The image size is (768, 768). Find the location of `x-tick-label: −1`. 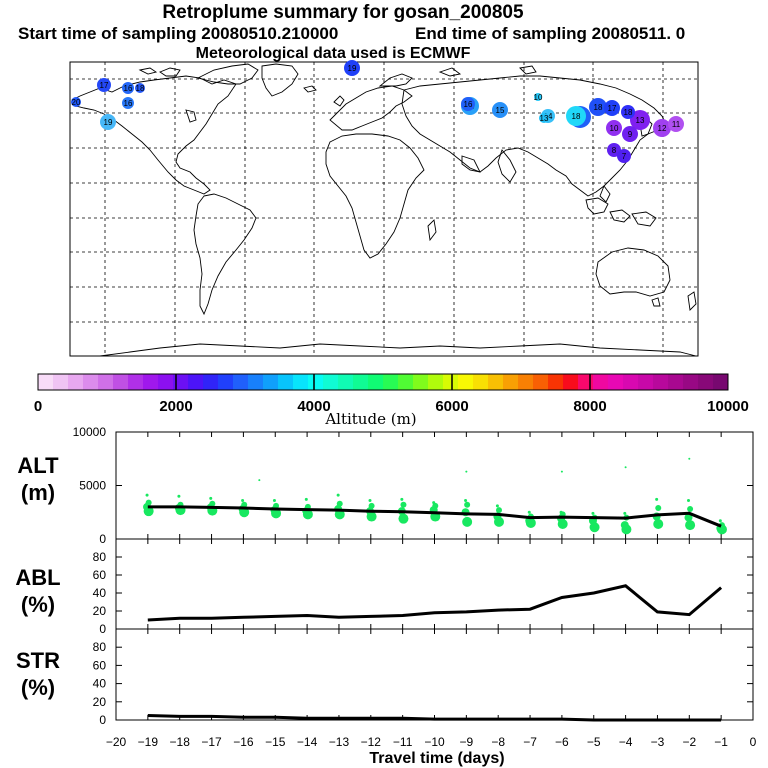

x-tick-label: −1 is located at coordinates (721, 742).